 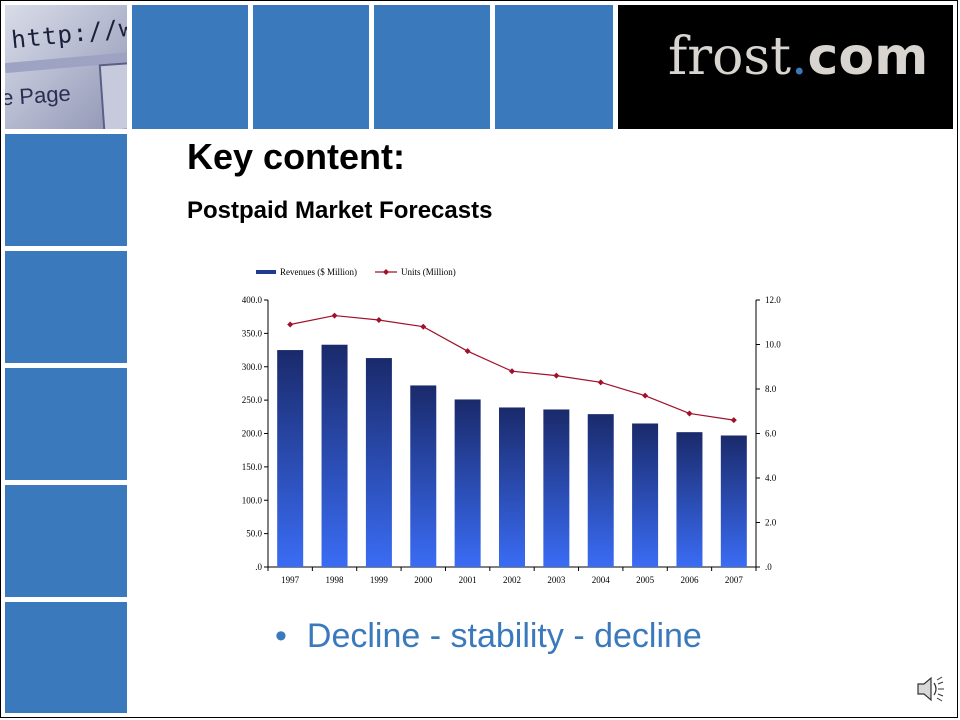 I want to click on x-tick-label: 1997, so click(x=290, y=580).